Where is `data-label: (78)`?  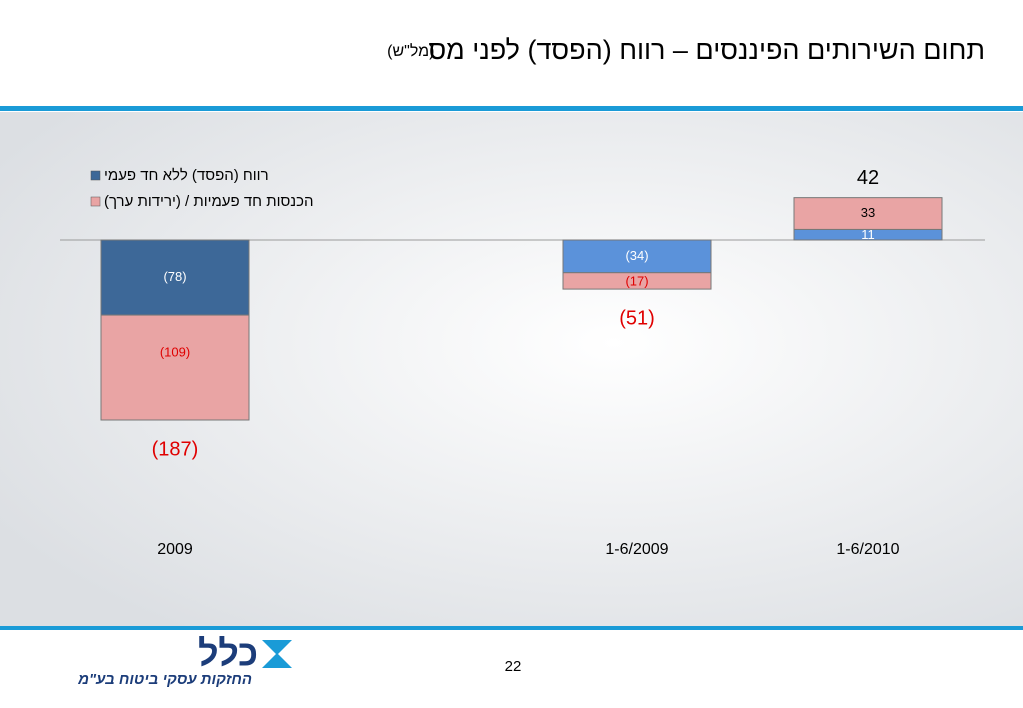
data-label: (78) is located at coordinates (174, 276).